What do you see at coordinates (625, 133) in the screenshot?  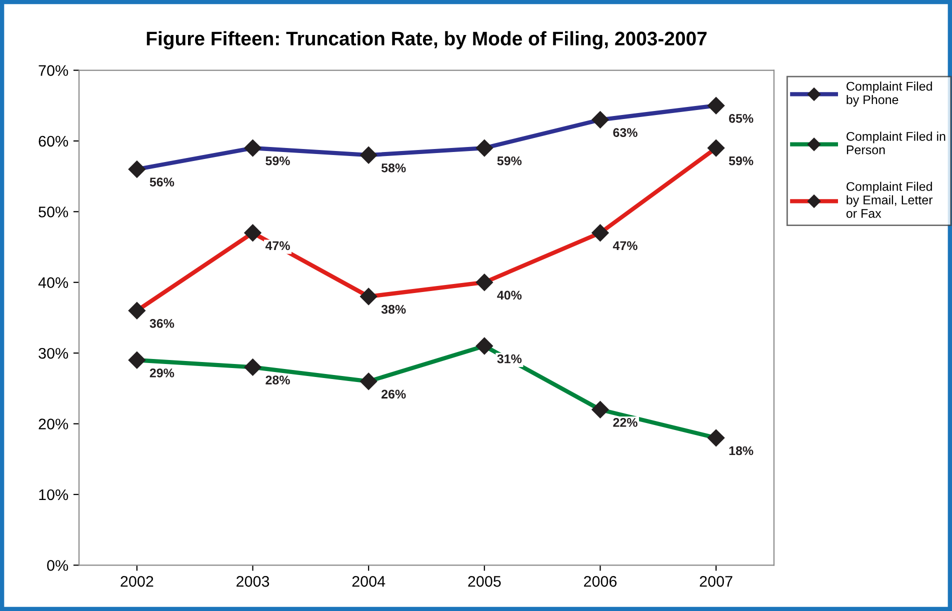 I see `data-label: 63%` at bounding box center [625, 133].